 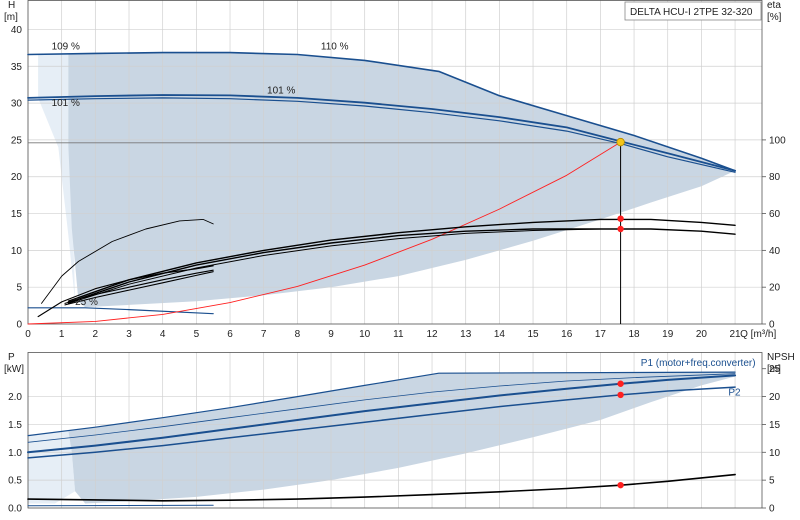 I want to click on y-tick-label: 30, so click(x=17, y=104).